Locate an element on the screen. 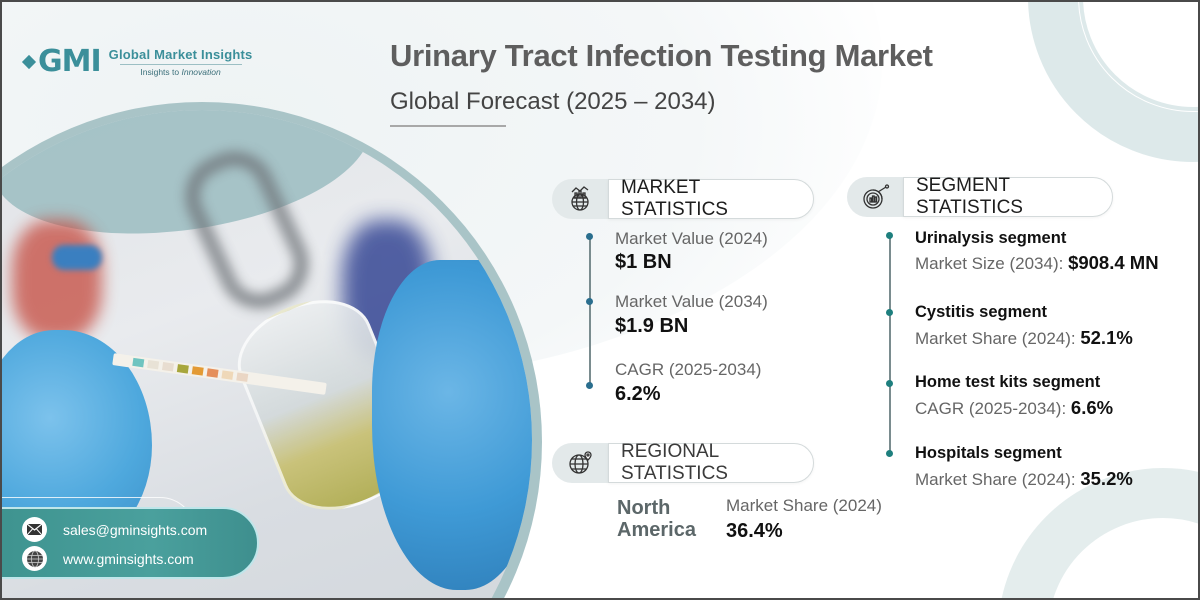 This screenshot has width=1200, height=600. website-link: www.gminsights.com is located at coordinates (128, 558).